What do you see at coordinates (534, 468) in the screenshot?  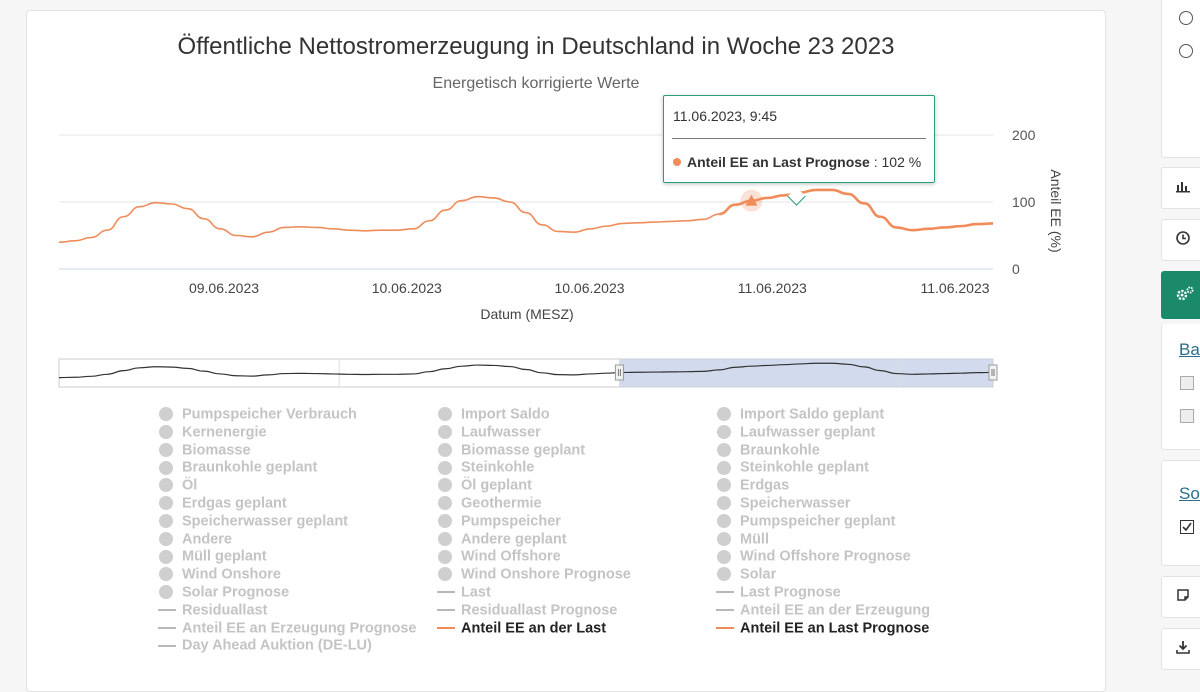 I see `legend-item: Steinkohle` at bounding box center [534, 468].